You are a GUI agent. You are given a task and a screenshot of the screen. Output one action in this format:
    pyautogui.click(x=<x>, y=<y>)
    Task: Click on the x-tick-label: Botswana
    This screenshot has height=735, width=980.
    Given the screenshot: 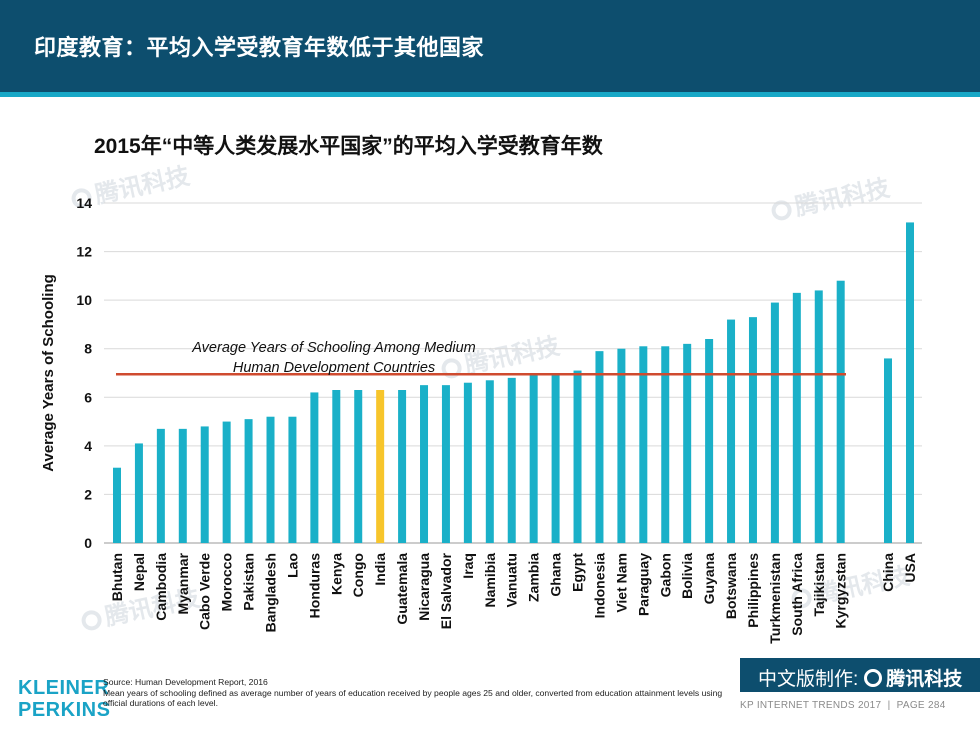 What is the action you would take?
    pyautogui.click(x=731, y=586)
    